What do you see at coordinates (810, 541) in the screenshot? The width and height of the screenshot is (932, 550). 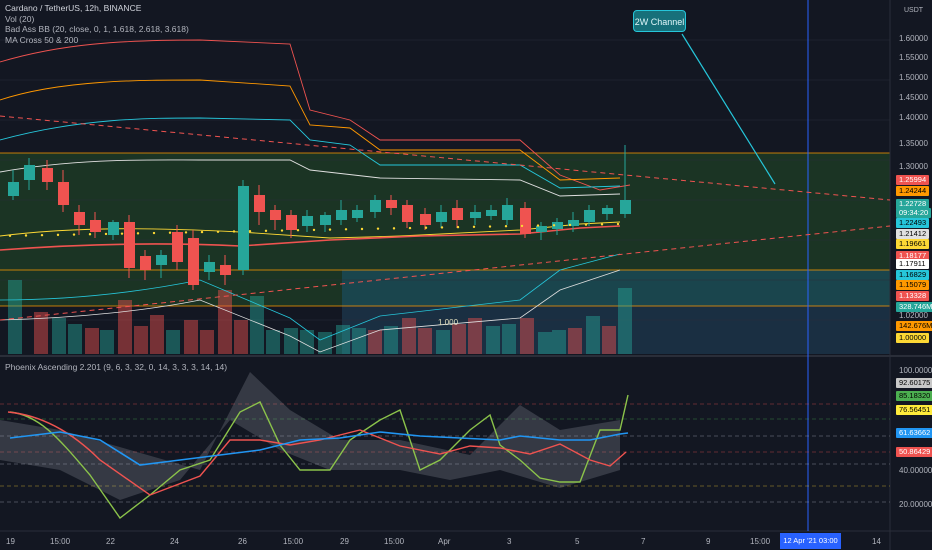 I see `crosshair-time-label: 12 Apr '21 03:00` at bounding box center [810, 541].